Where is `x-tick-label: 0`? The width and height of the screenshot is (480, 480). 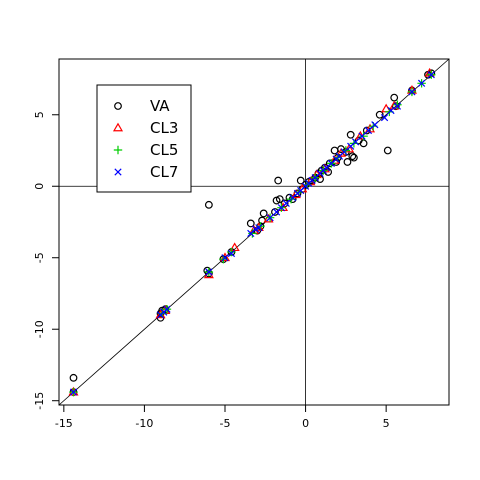 x-tick-label: 0 is located at coordinates (305, 423).